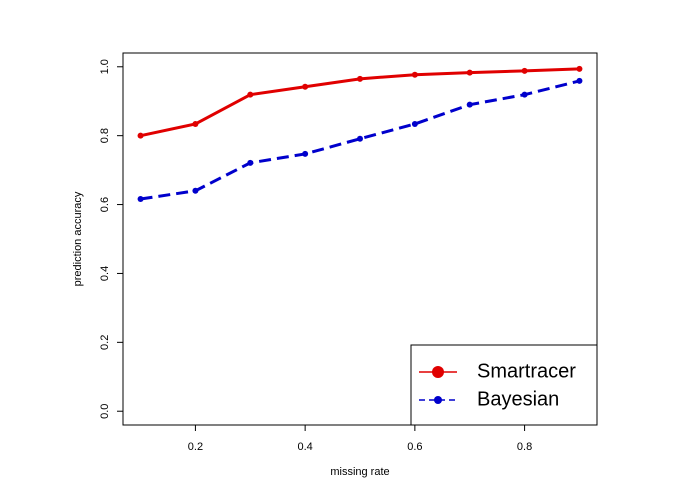 The width and height of the screenshot is (695, 494). What do you see at coordinates (105, 204) in the screenshot?
I see `y-tick-label: 0.6` at bounding box center [105, 204].